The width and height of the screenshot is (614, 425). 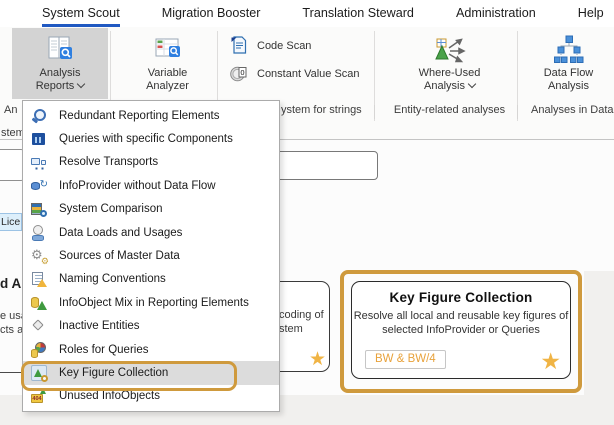 What do you see at coordinates (569, 49) in the screenshot?
I see `data-flow-analysis-icon` at bounding box center [569, 49].